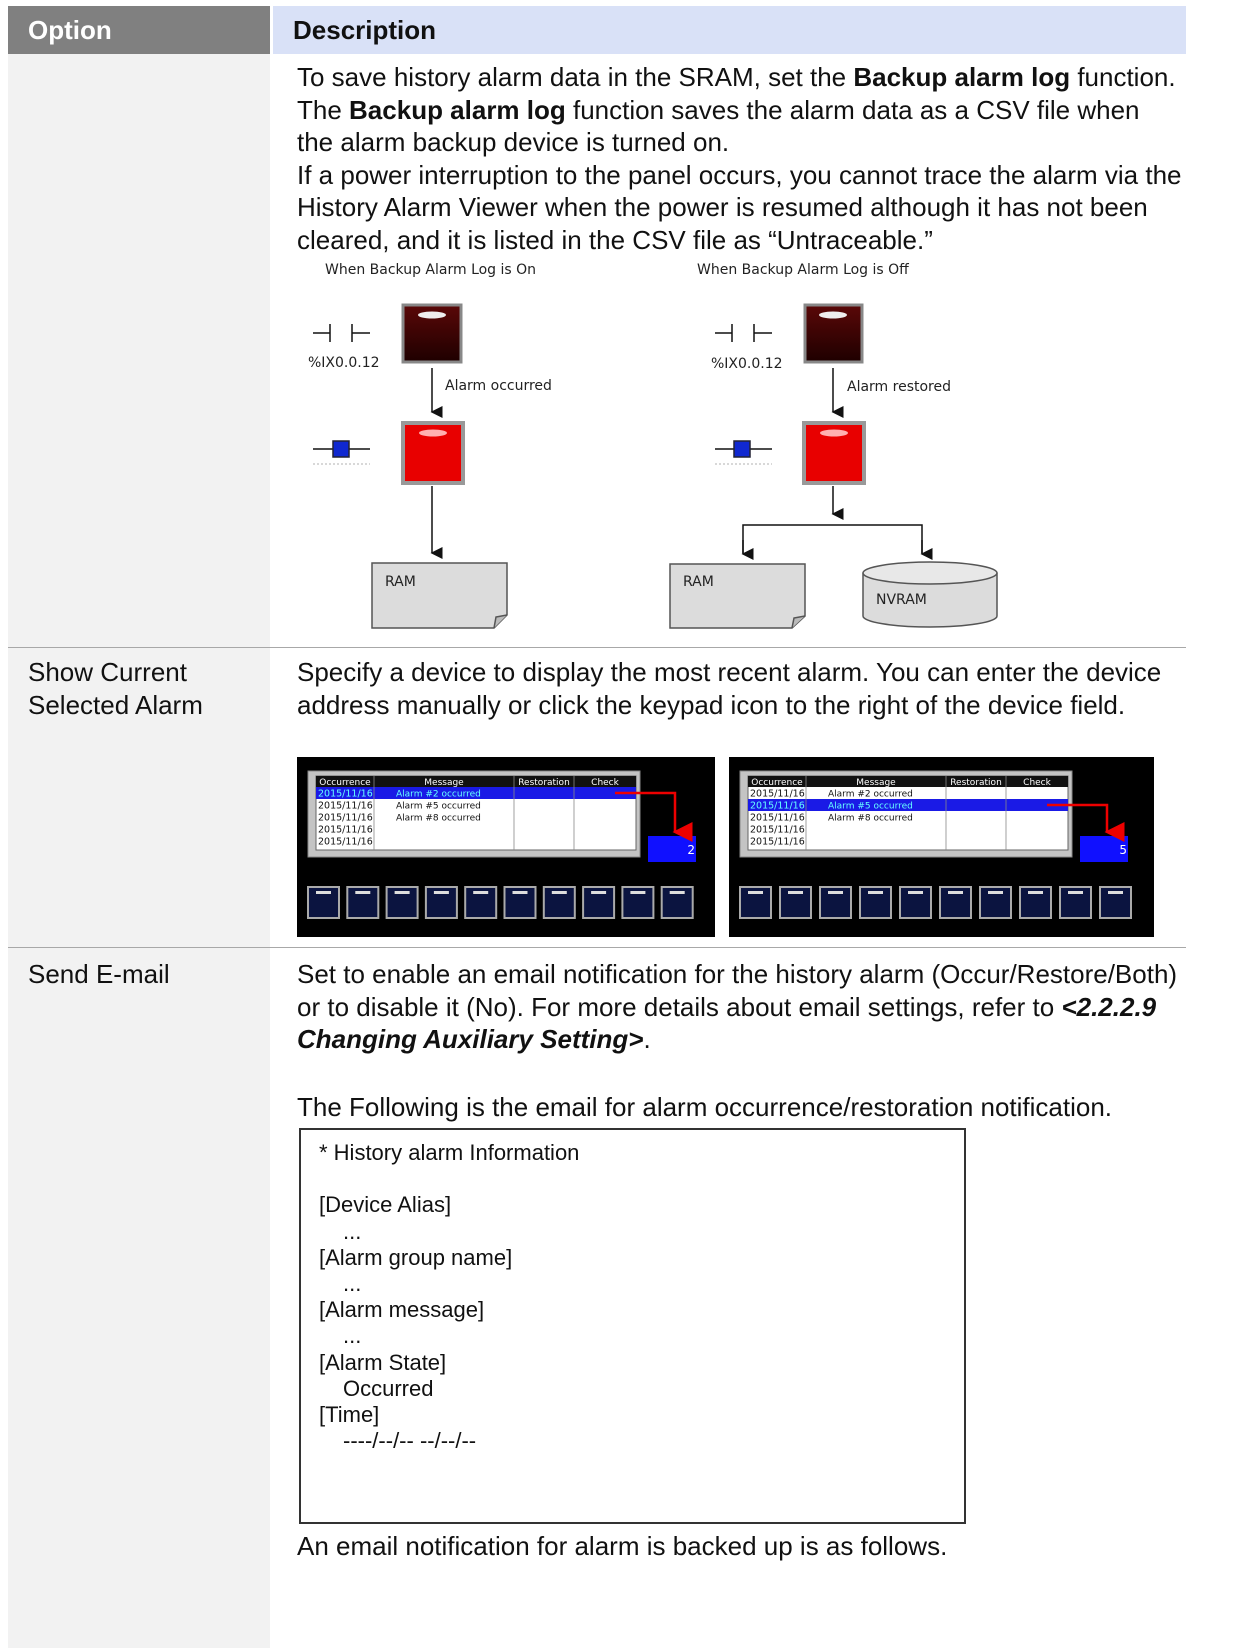  I want to click on selected-row, so click(476, 793).